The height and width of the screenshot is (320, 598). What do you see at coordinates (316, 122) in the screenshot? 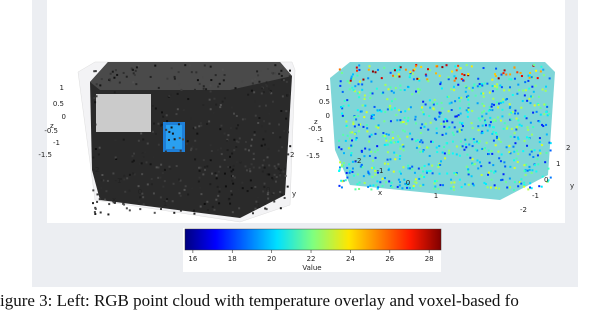
I see `z-axis-label: z` at bounding box center [316, 122].